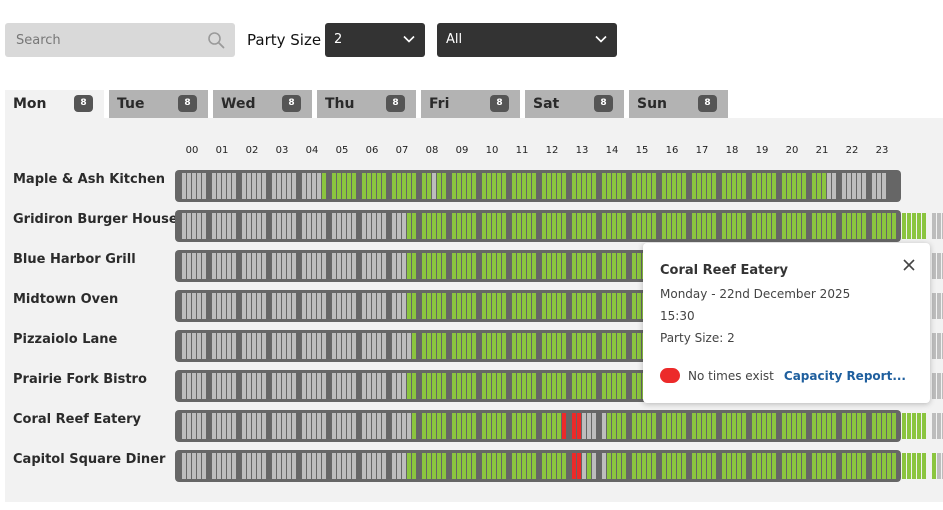 The image size is (943, 510). Describe the element at coordinates (574, 104) in the screenshot. I see `tab-sat: Sat 8` at that location.